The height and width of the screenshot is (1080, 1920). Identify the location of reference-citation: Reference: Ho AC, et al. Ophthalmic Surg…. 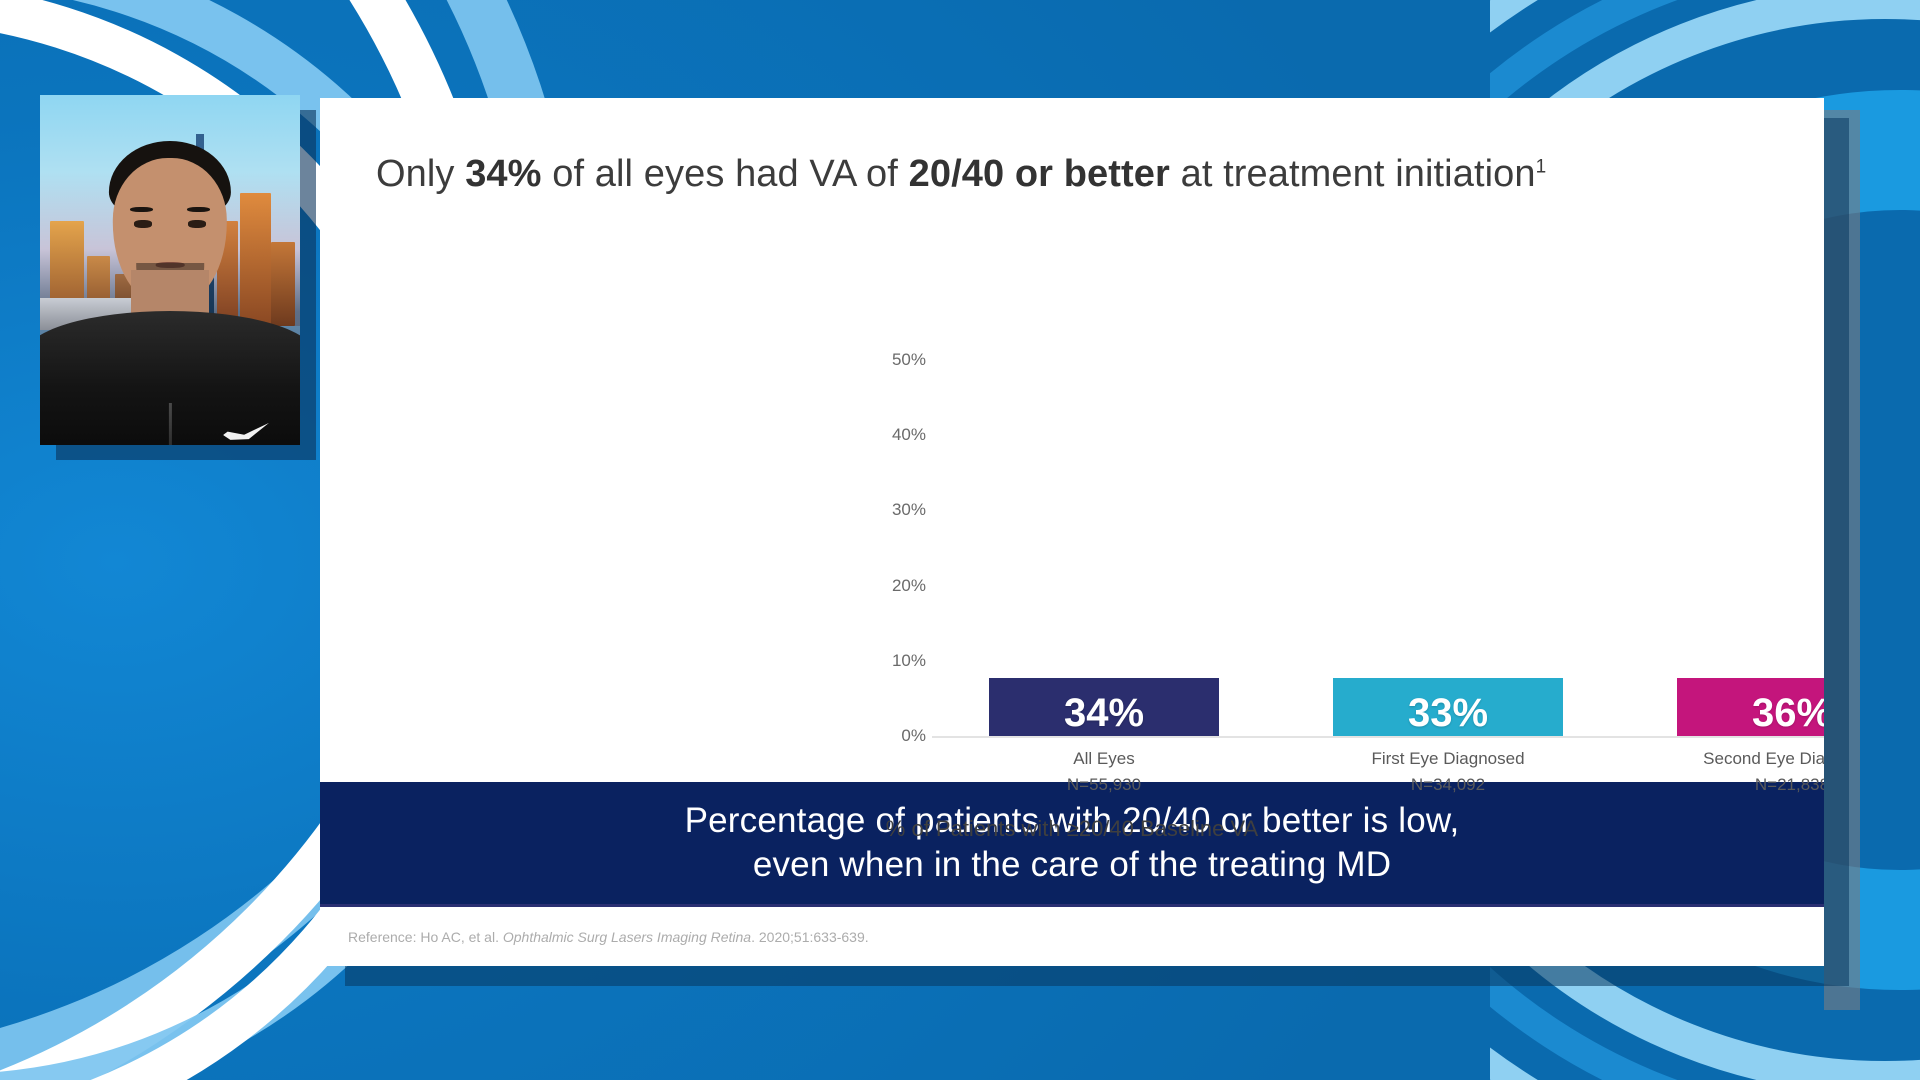
(608, 937).